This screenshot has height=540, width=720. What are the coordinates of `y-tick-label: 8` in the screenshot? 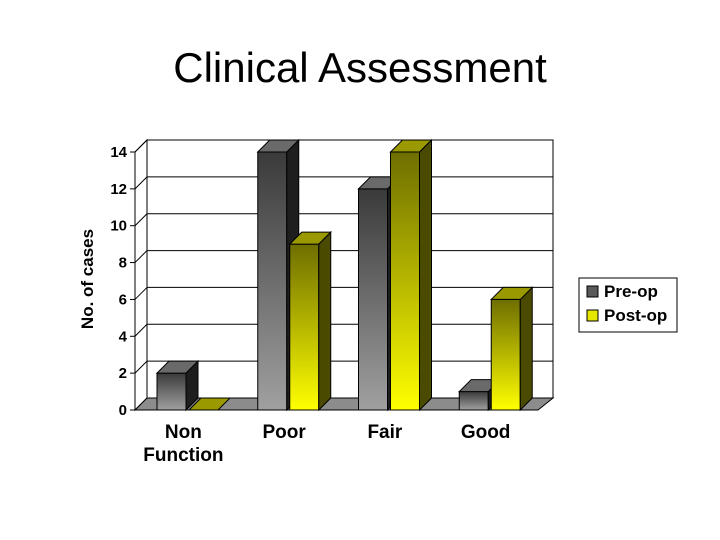 It's located at (123, 263).